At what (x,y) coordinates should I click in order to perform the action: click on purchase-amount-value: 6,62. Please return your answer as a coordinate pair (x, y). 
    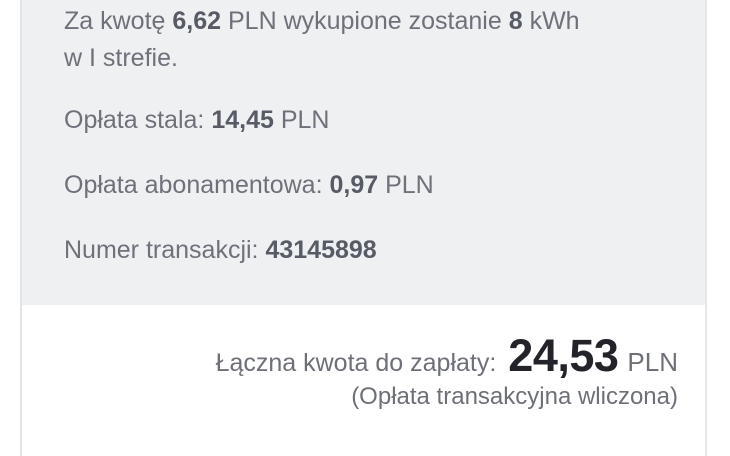
    Looking at the image, I should click on (197, 21).